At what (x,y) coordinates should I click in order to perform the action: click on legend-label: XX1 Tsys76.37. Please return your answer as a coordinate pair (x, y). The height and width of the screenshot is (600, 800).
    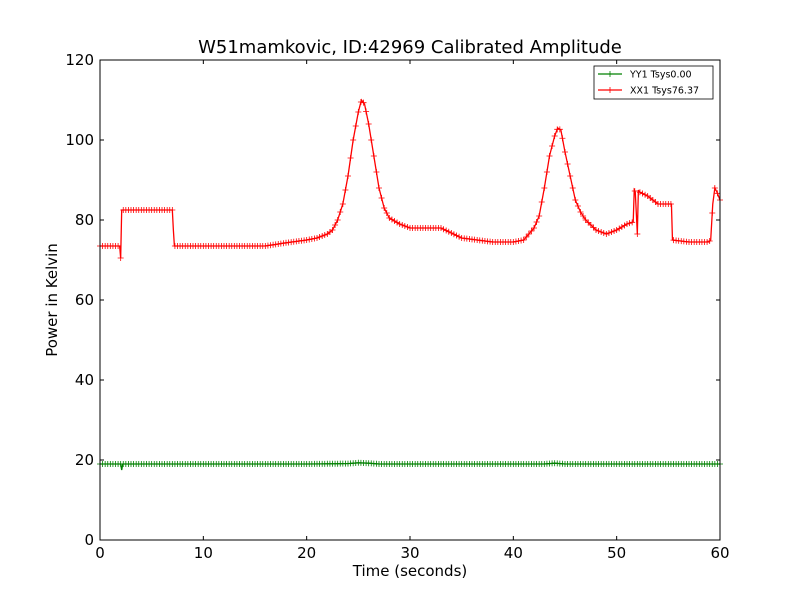
    Looking at the image, I should click on (664, 91).